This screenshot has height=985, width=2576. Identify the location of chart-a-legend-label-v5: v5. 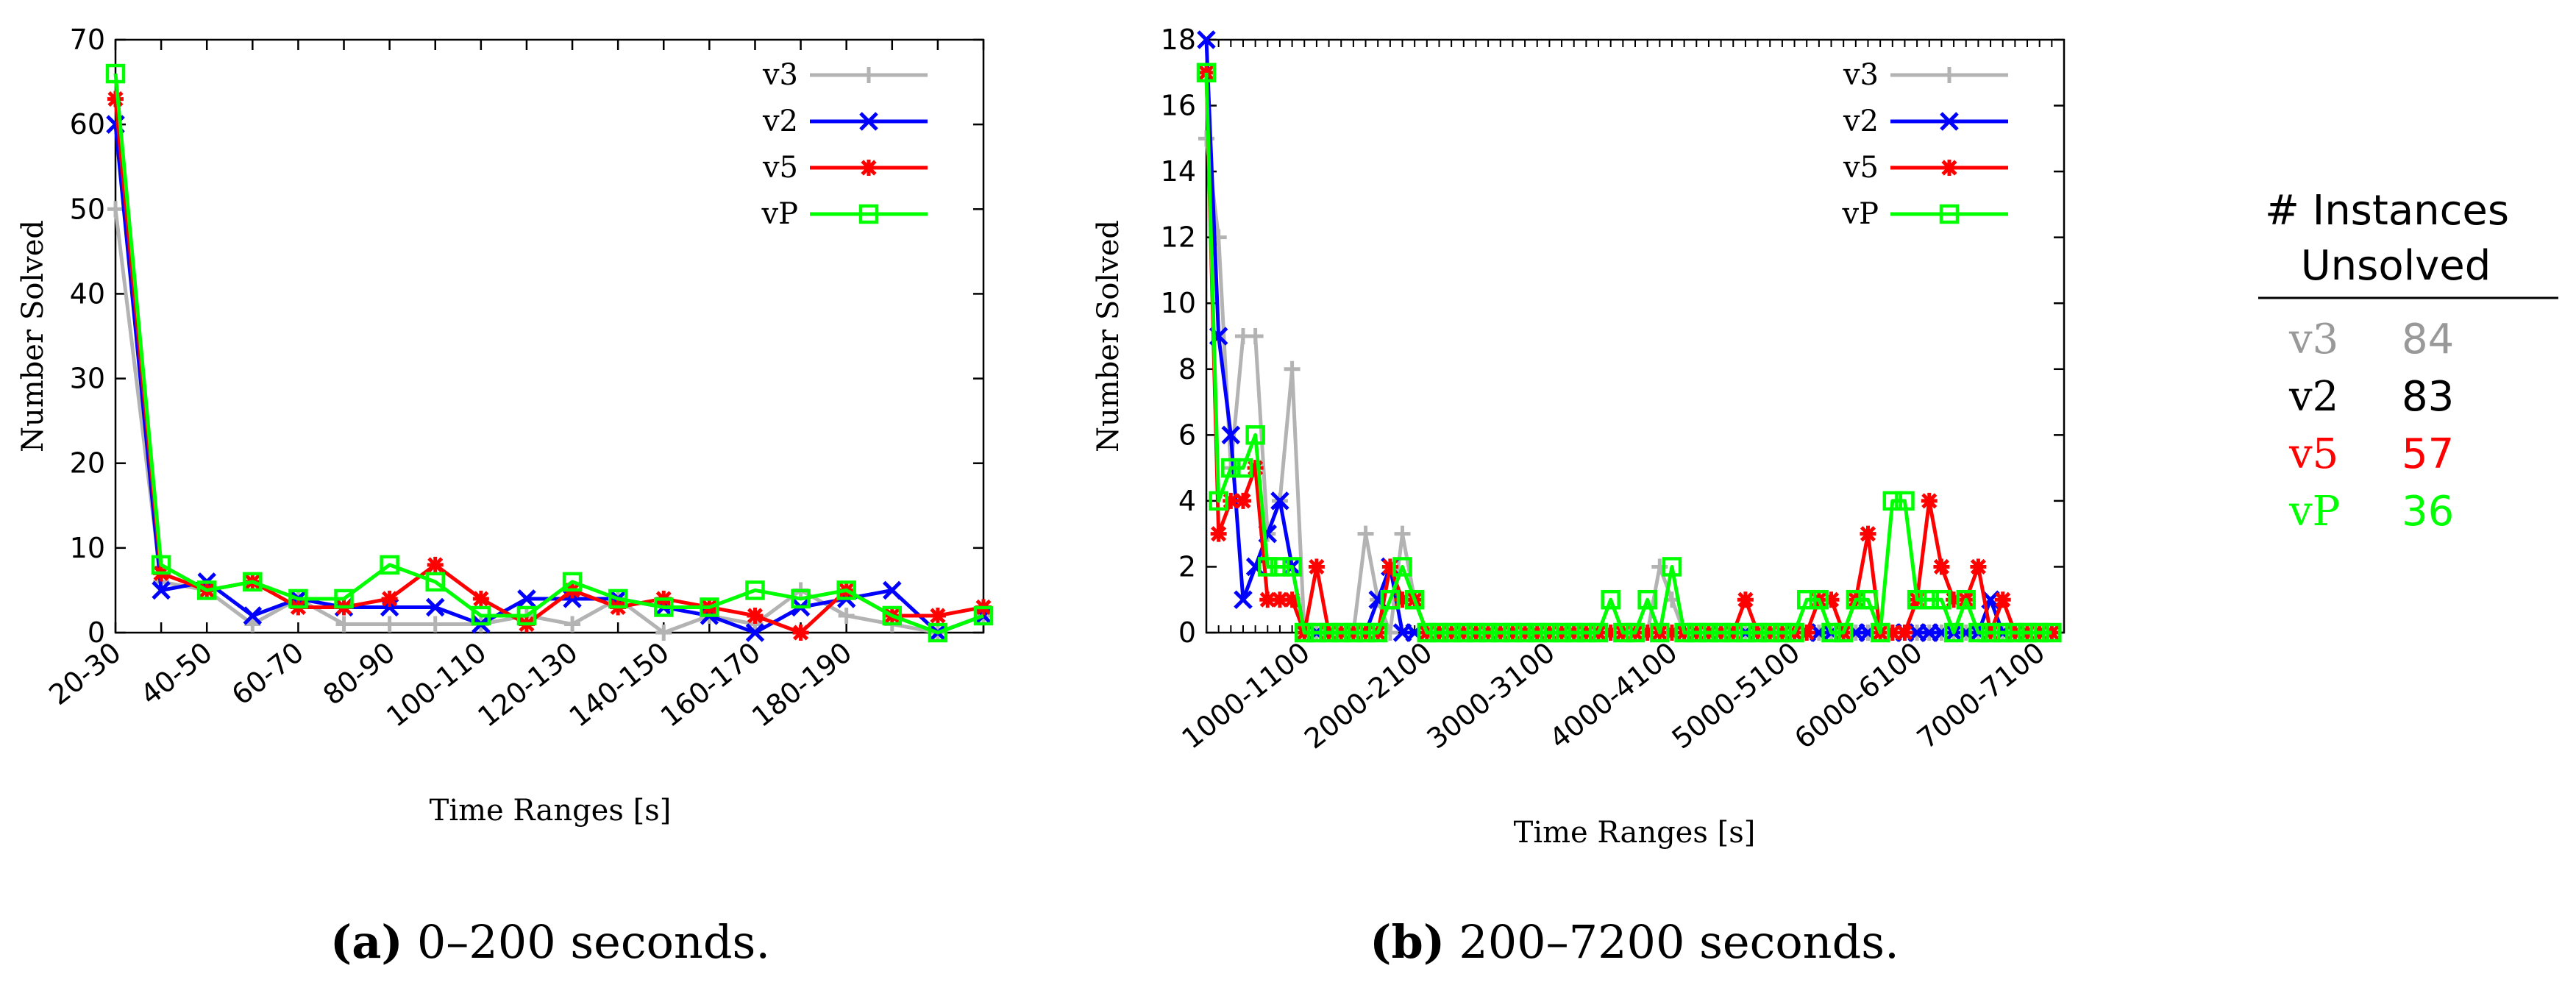
(780, 168).